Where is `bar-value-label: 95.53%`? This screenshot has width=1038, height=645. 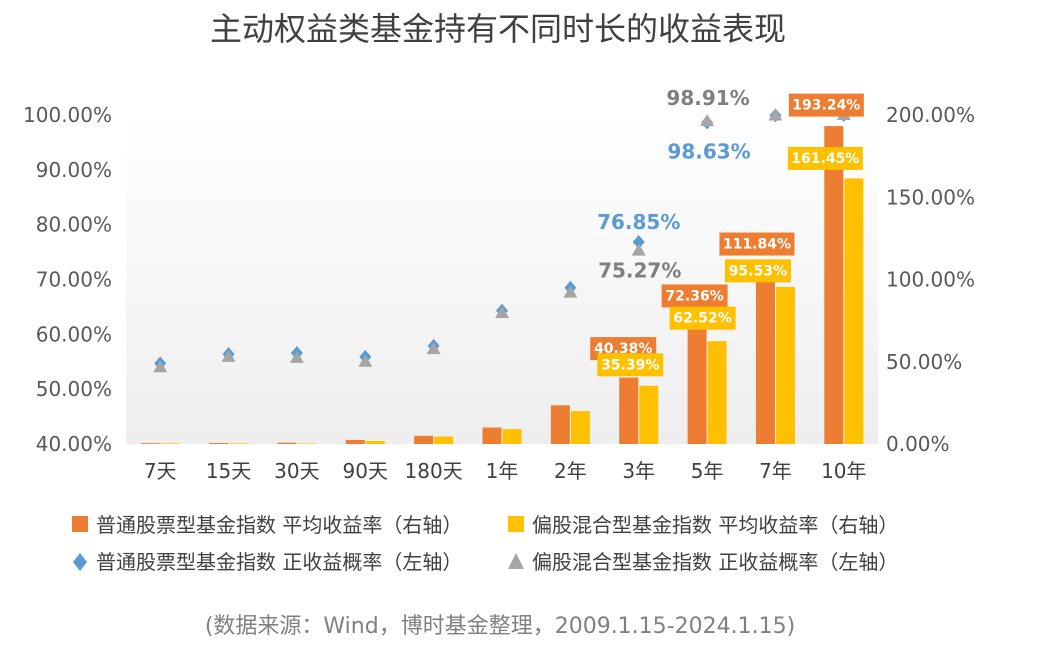 bar-value-label: 95.53% is located at coordinates (758, 271).